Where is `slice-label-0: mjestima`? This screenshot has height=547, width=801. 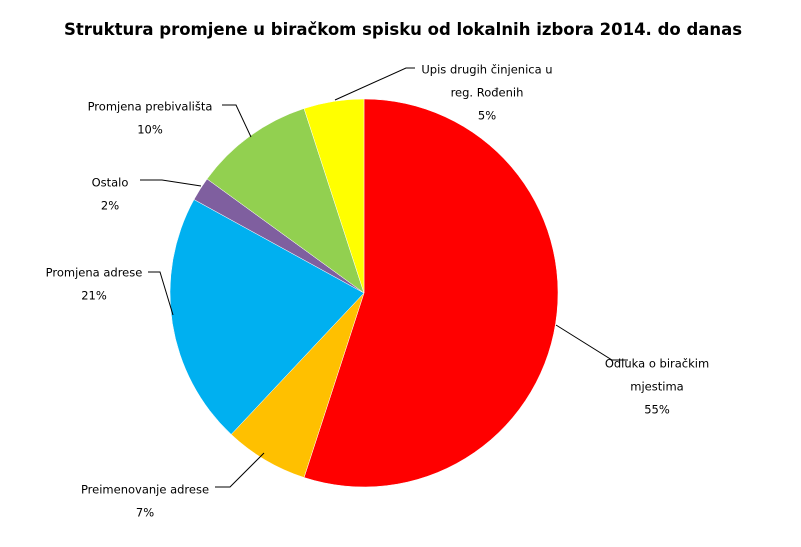
slice-label-0: mjestima is located at coordinates (656, 387).